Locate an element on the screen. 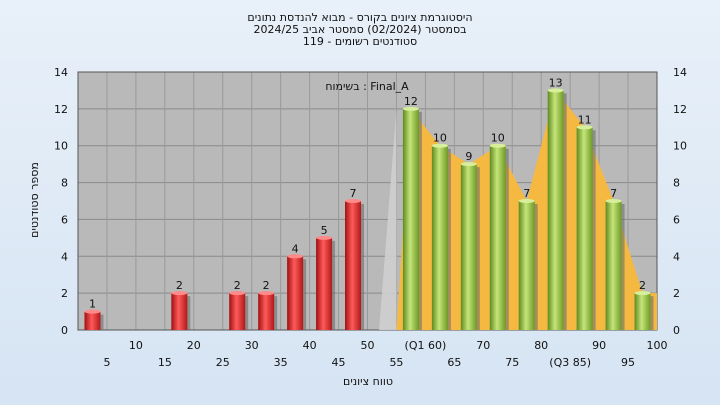 This screenshot has height=405, width=720. x-tick-upper: 40 is located at coordinates (310, 345).